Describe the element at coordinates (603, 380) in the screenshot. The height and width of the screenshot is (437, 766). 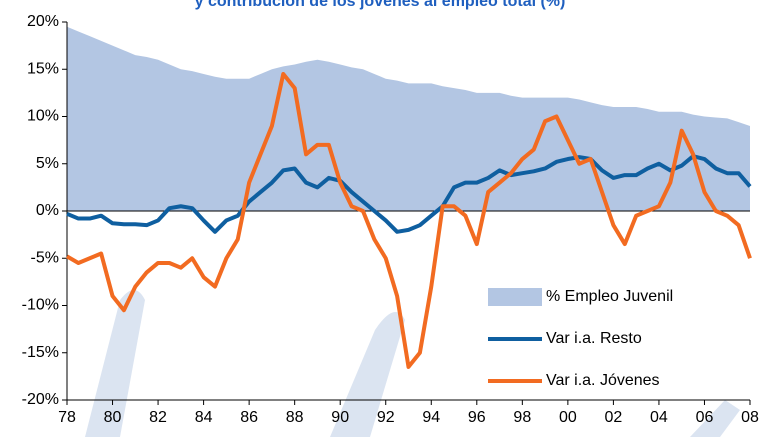
I see `legend-label: Var i.a. Jóvenes` at that location.